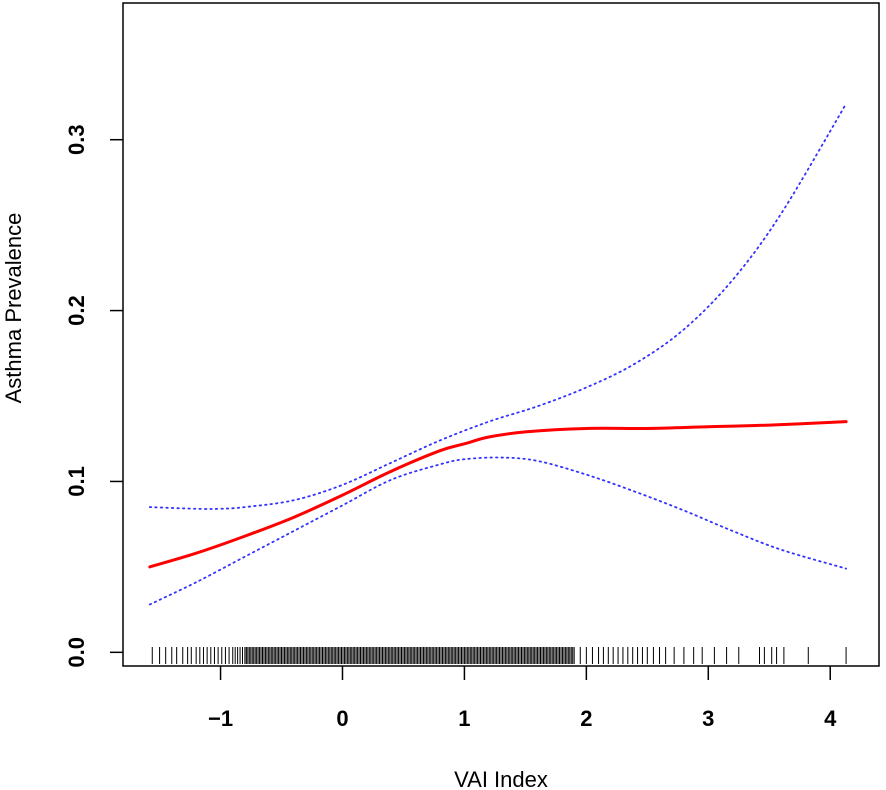 This screenshot has height=790, width=886. What do you see at coordinates (76, 310) in the screenshot?
I see `y-tick-label: 0.2` at bounding box center [76, 310].